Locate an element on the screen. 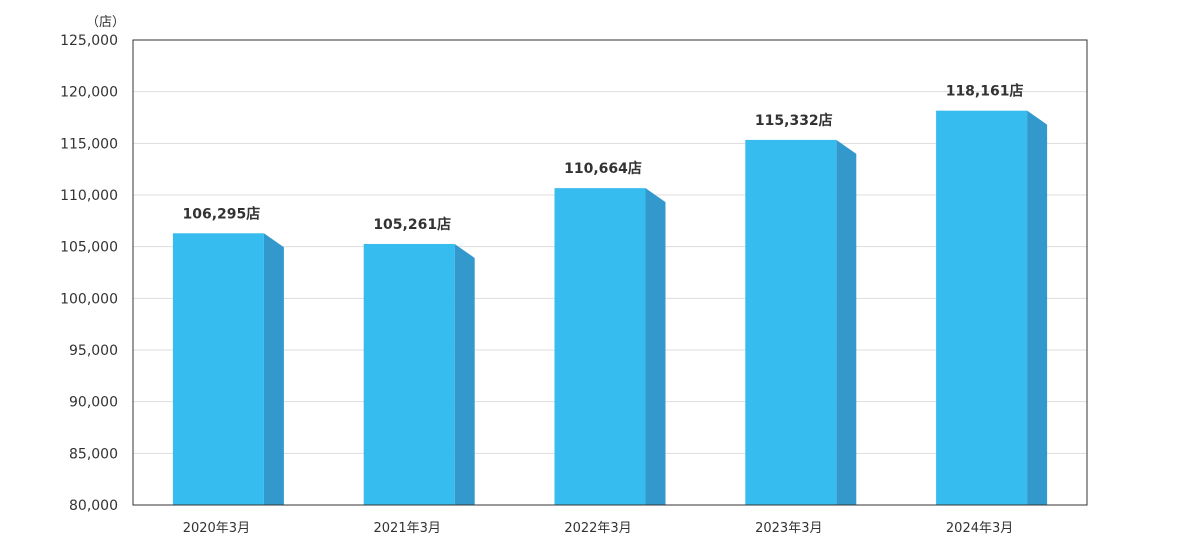 Image resolution: width=1200 pixels, height=553 pixels. y-tick-label: 120,000 is located at coordinates (89, 93).